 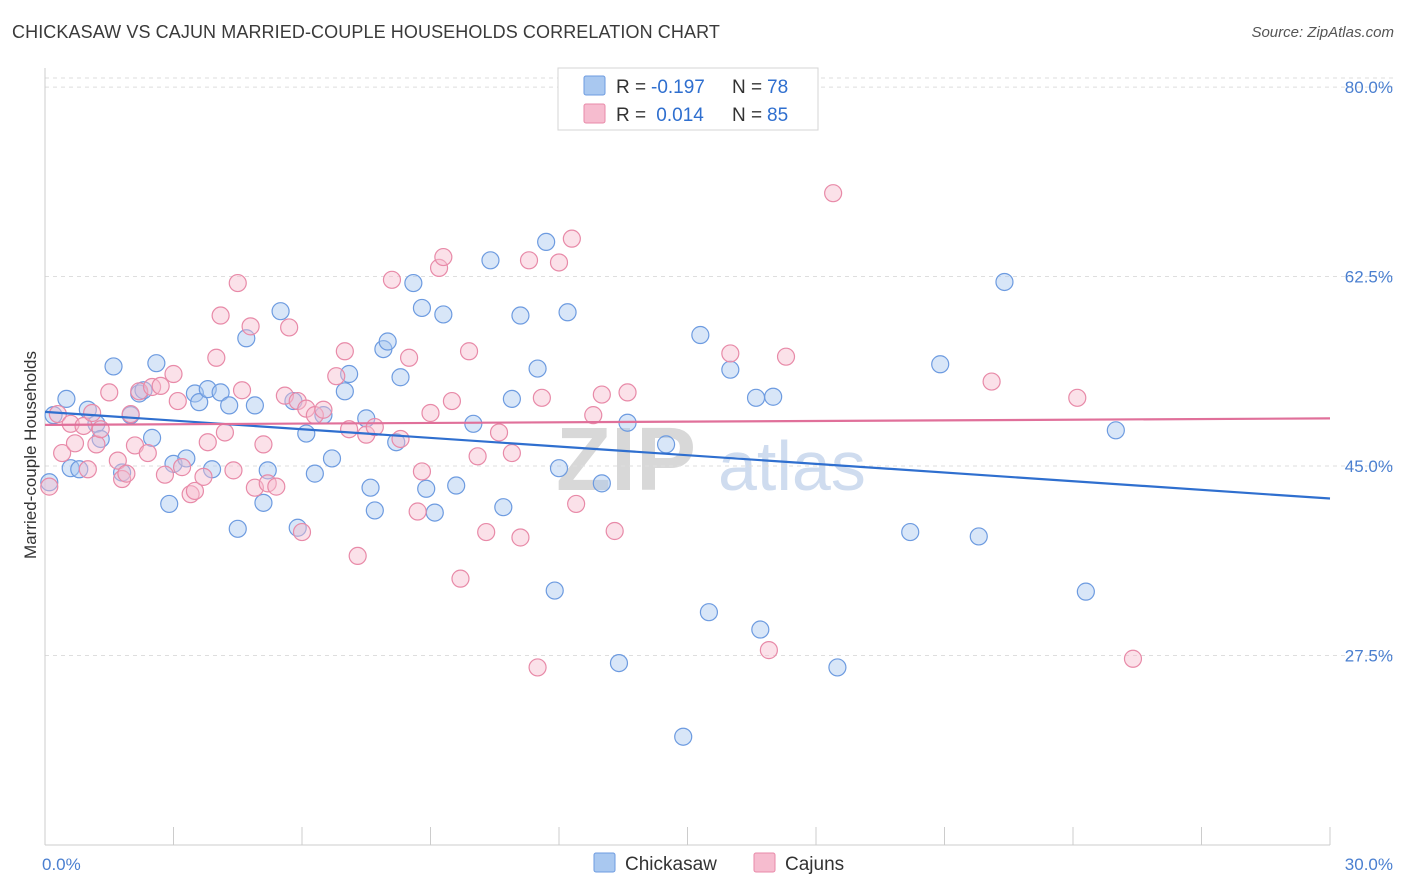 I want to click on bottom-legend-swatch-cajuns, so click(x=764, y=862).